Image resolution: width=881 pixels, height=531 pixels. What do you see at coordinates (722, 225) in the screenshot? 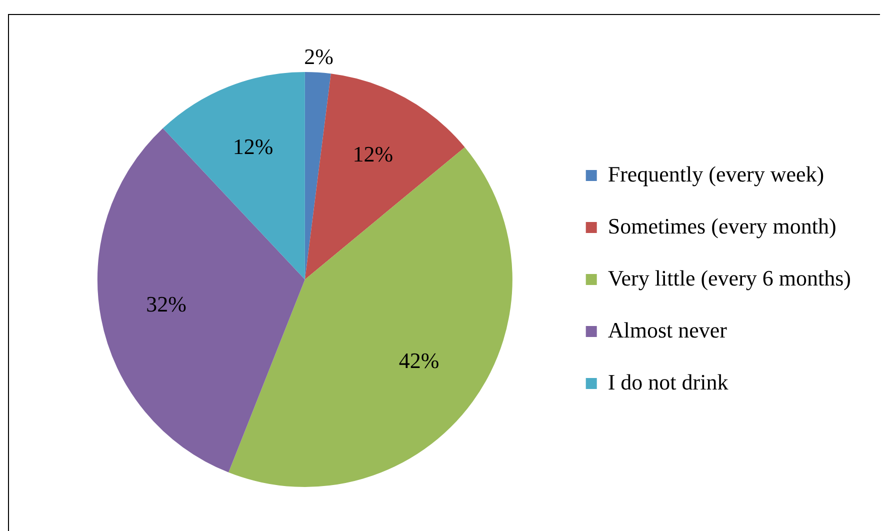
I see `legend-label: Sometimes (every month)` at bounding box center [722, 225].